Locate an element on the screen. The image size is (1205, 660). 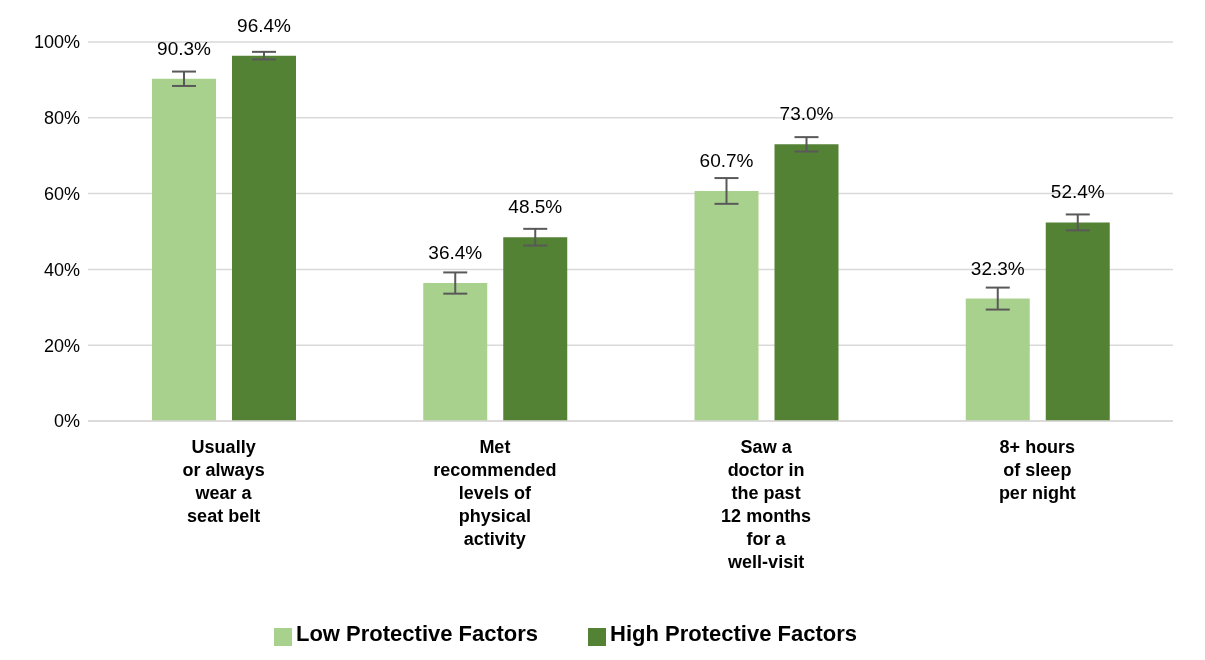
data-label: 73.0% is located at coordinates (806, 114).